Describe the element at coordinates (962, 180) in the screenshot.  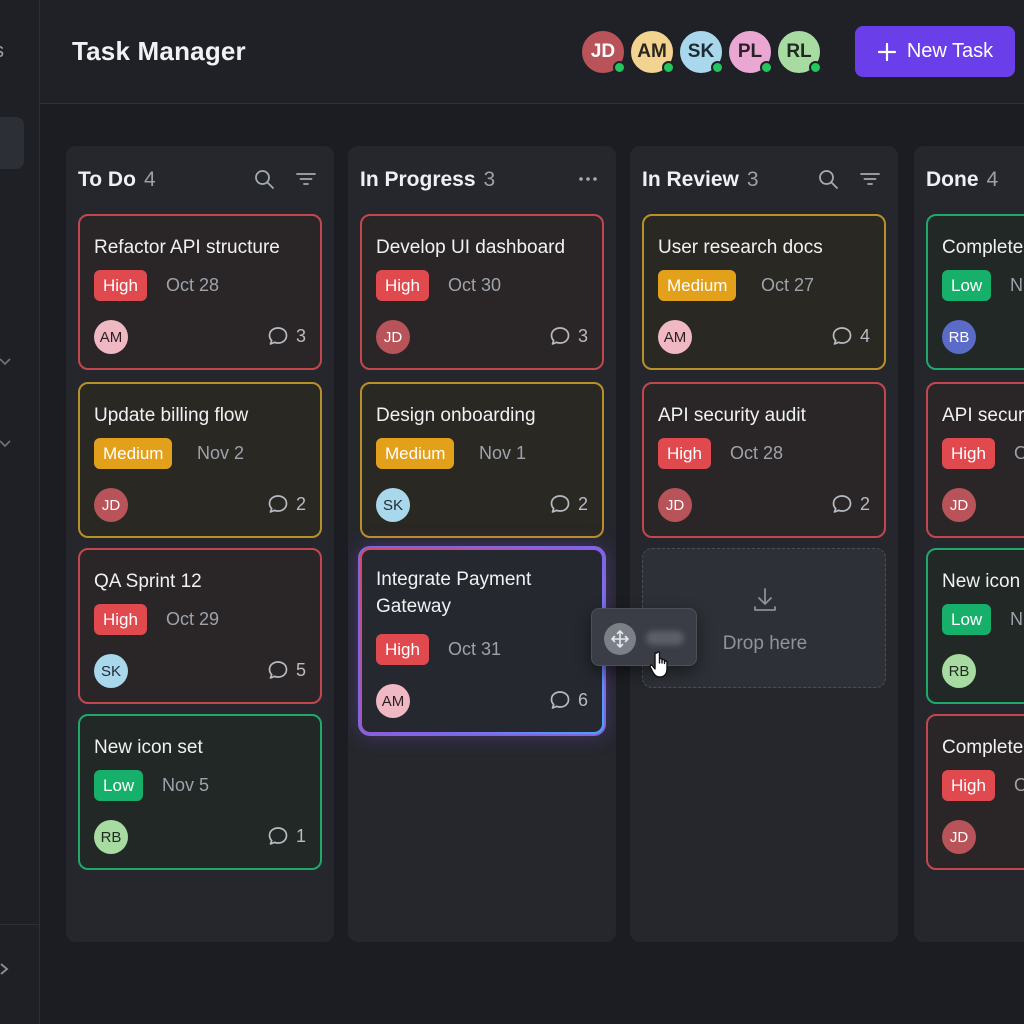
I see `column-title: Done 4` at that location.